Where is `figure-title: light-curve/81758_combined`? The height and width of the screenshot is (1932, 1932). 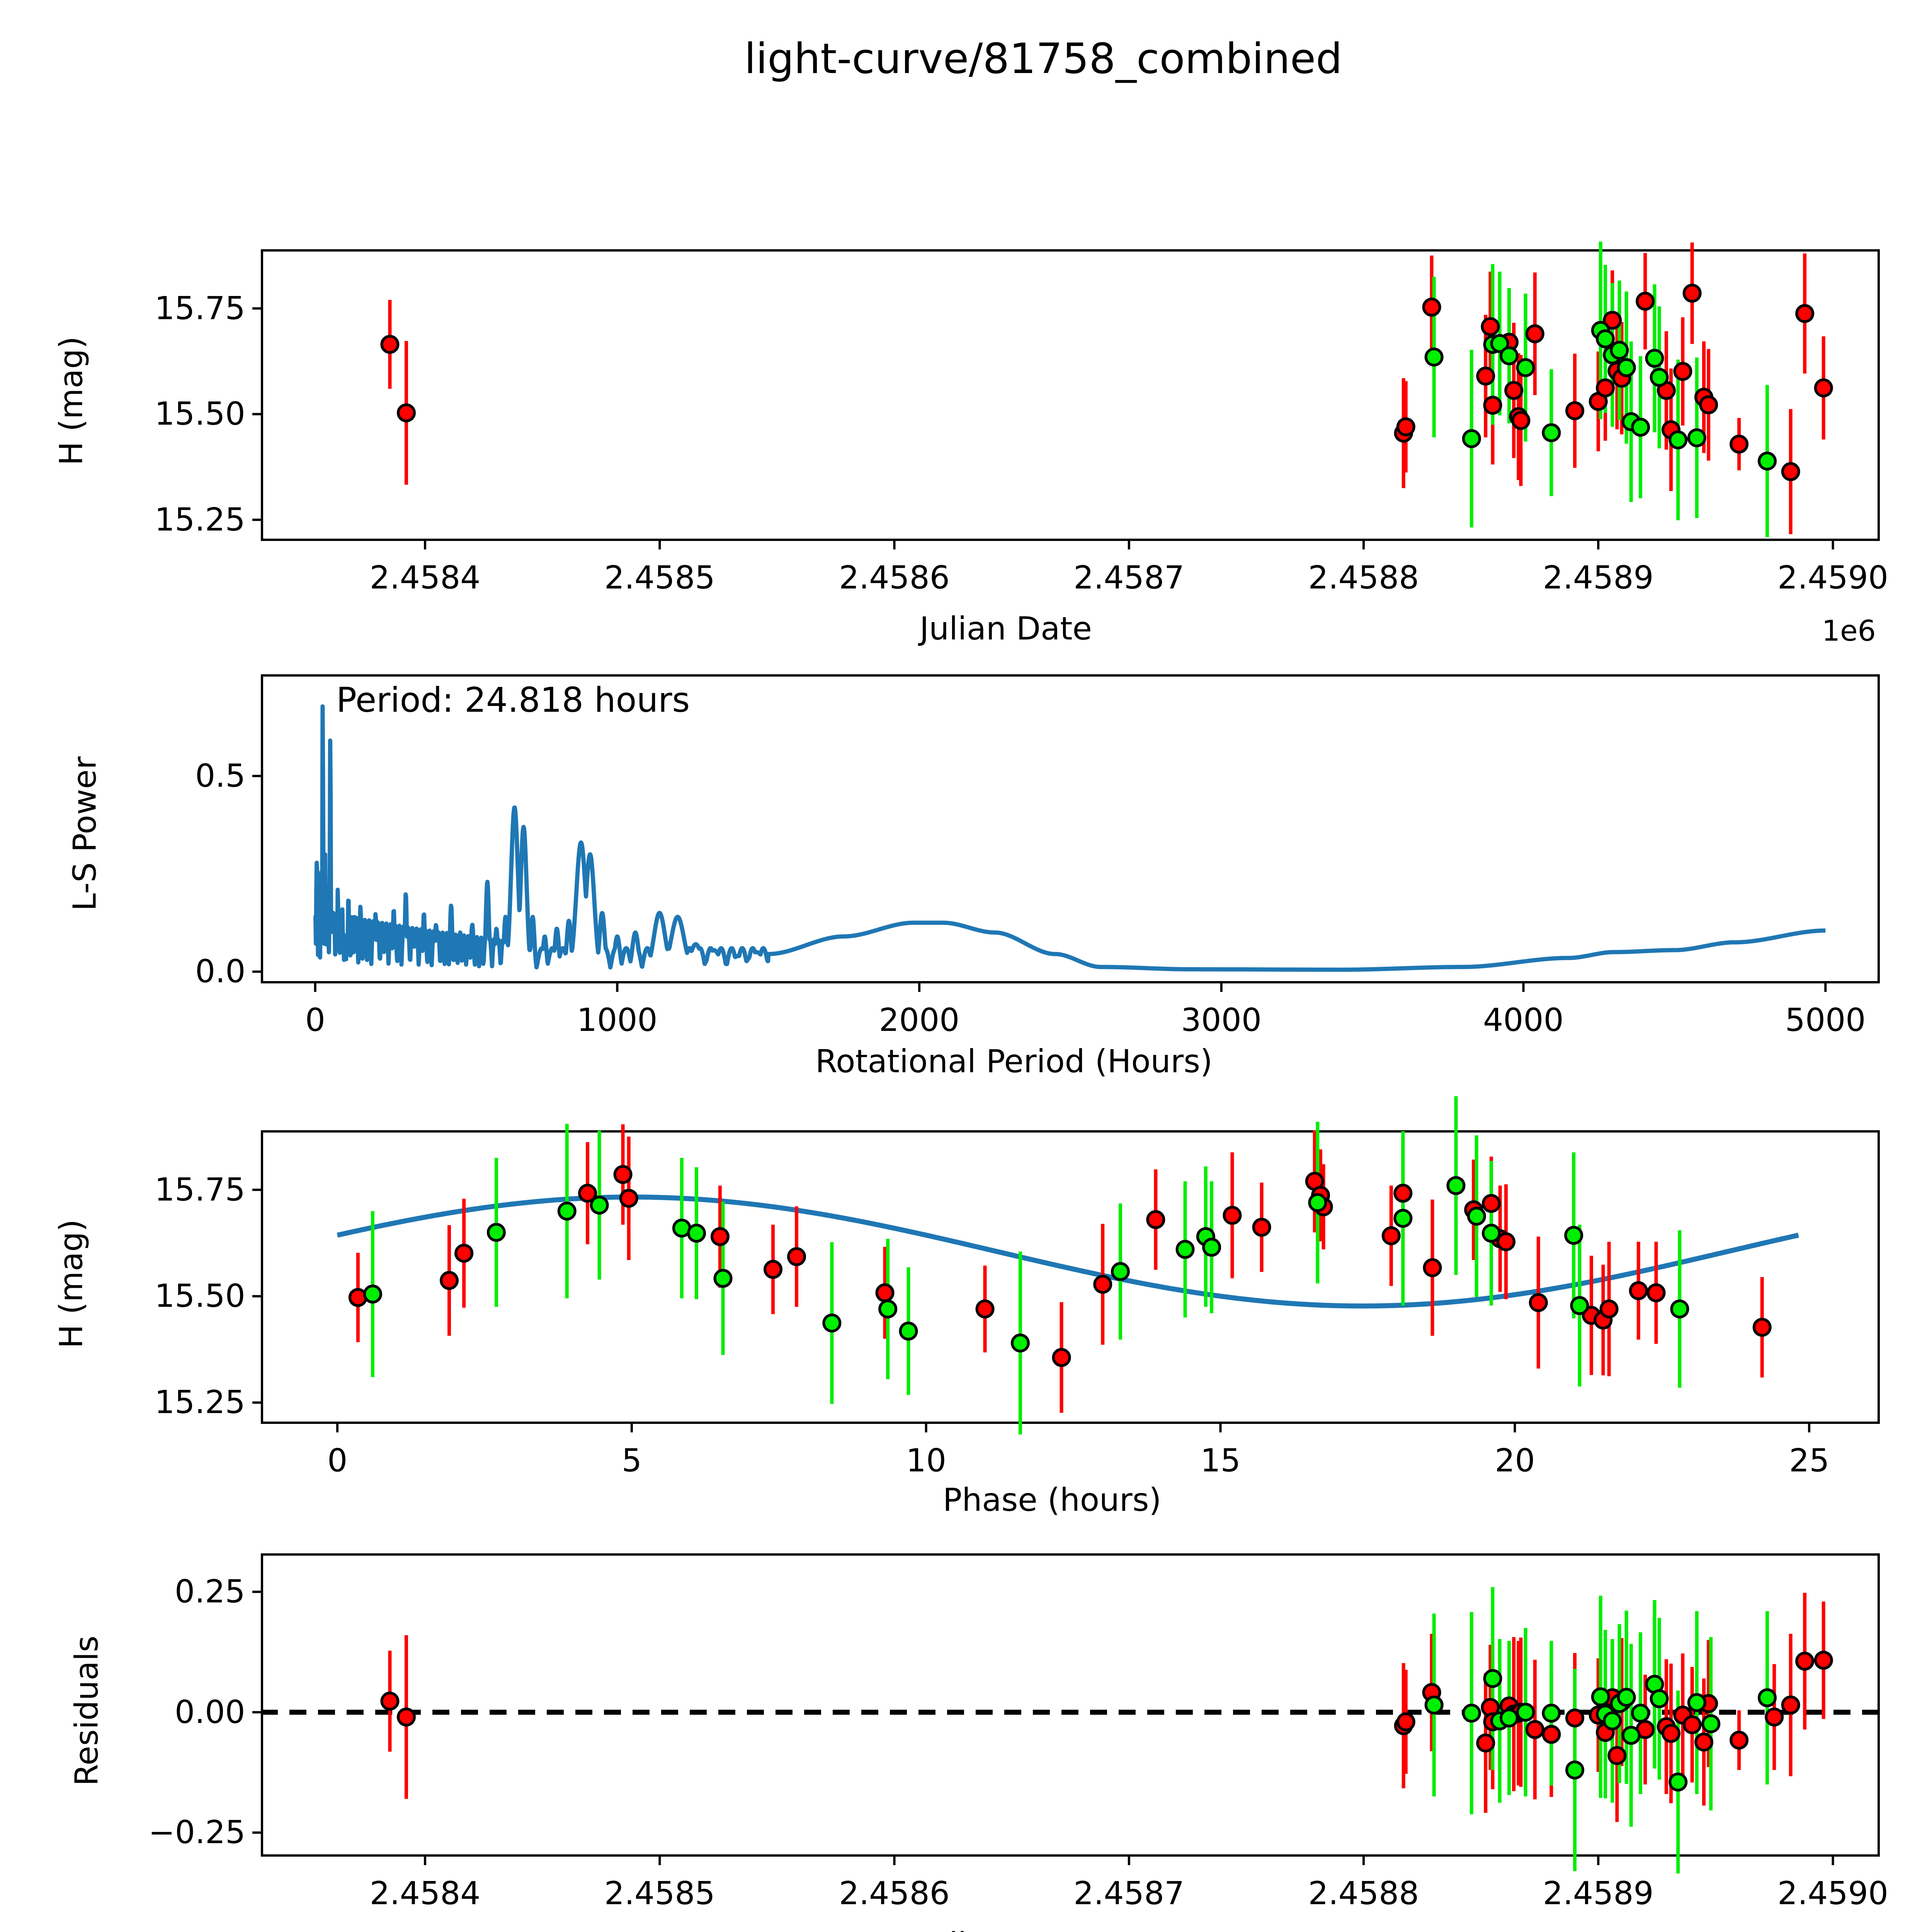 figure-title: light-curve/81758_combined is located at coordinates (1043, 59).